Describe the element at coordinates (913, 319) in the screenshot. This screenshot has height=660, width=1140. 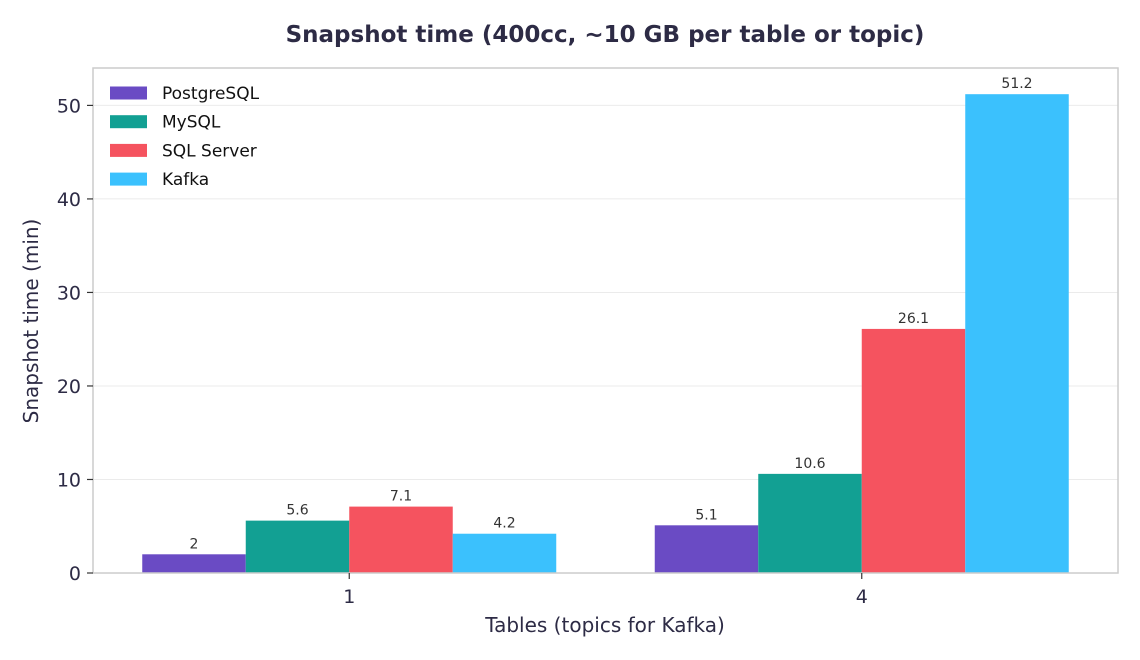
I see `data-label: 26.1` at that location.